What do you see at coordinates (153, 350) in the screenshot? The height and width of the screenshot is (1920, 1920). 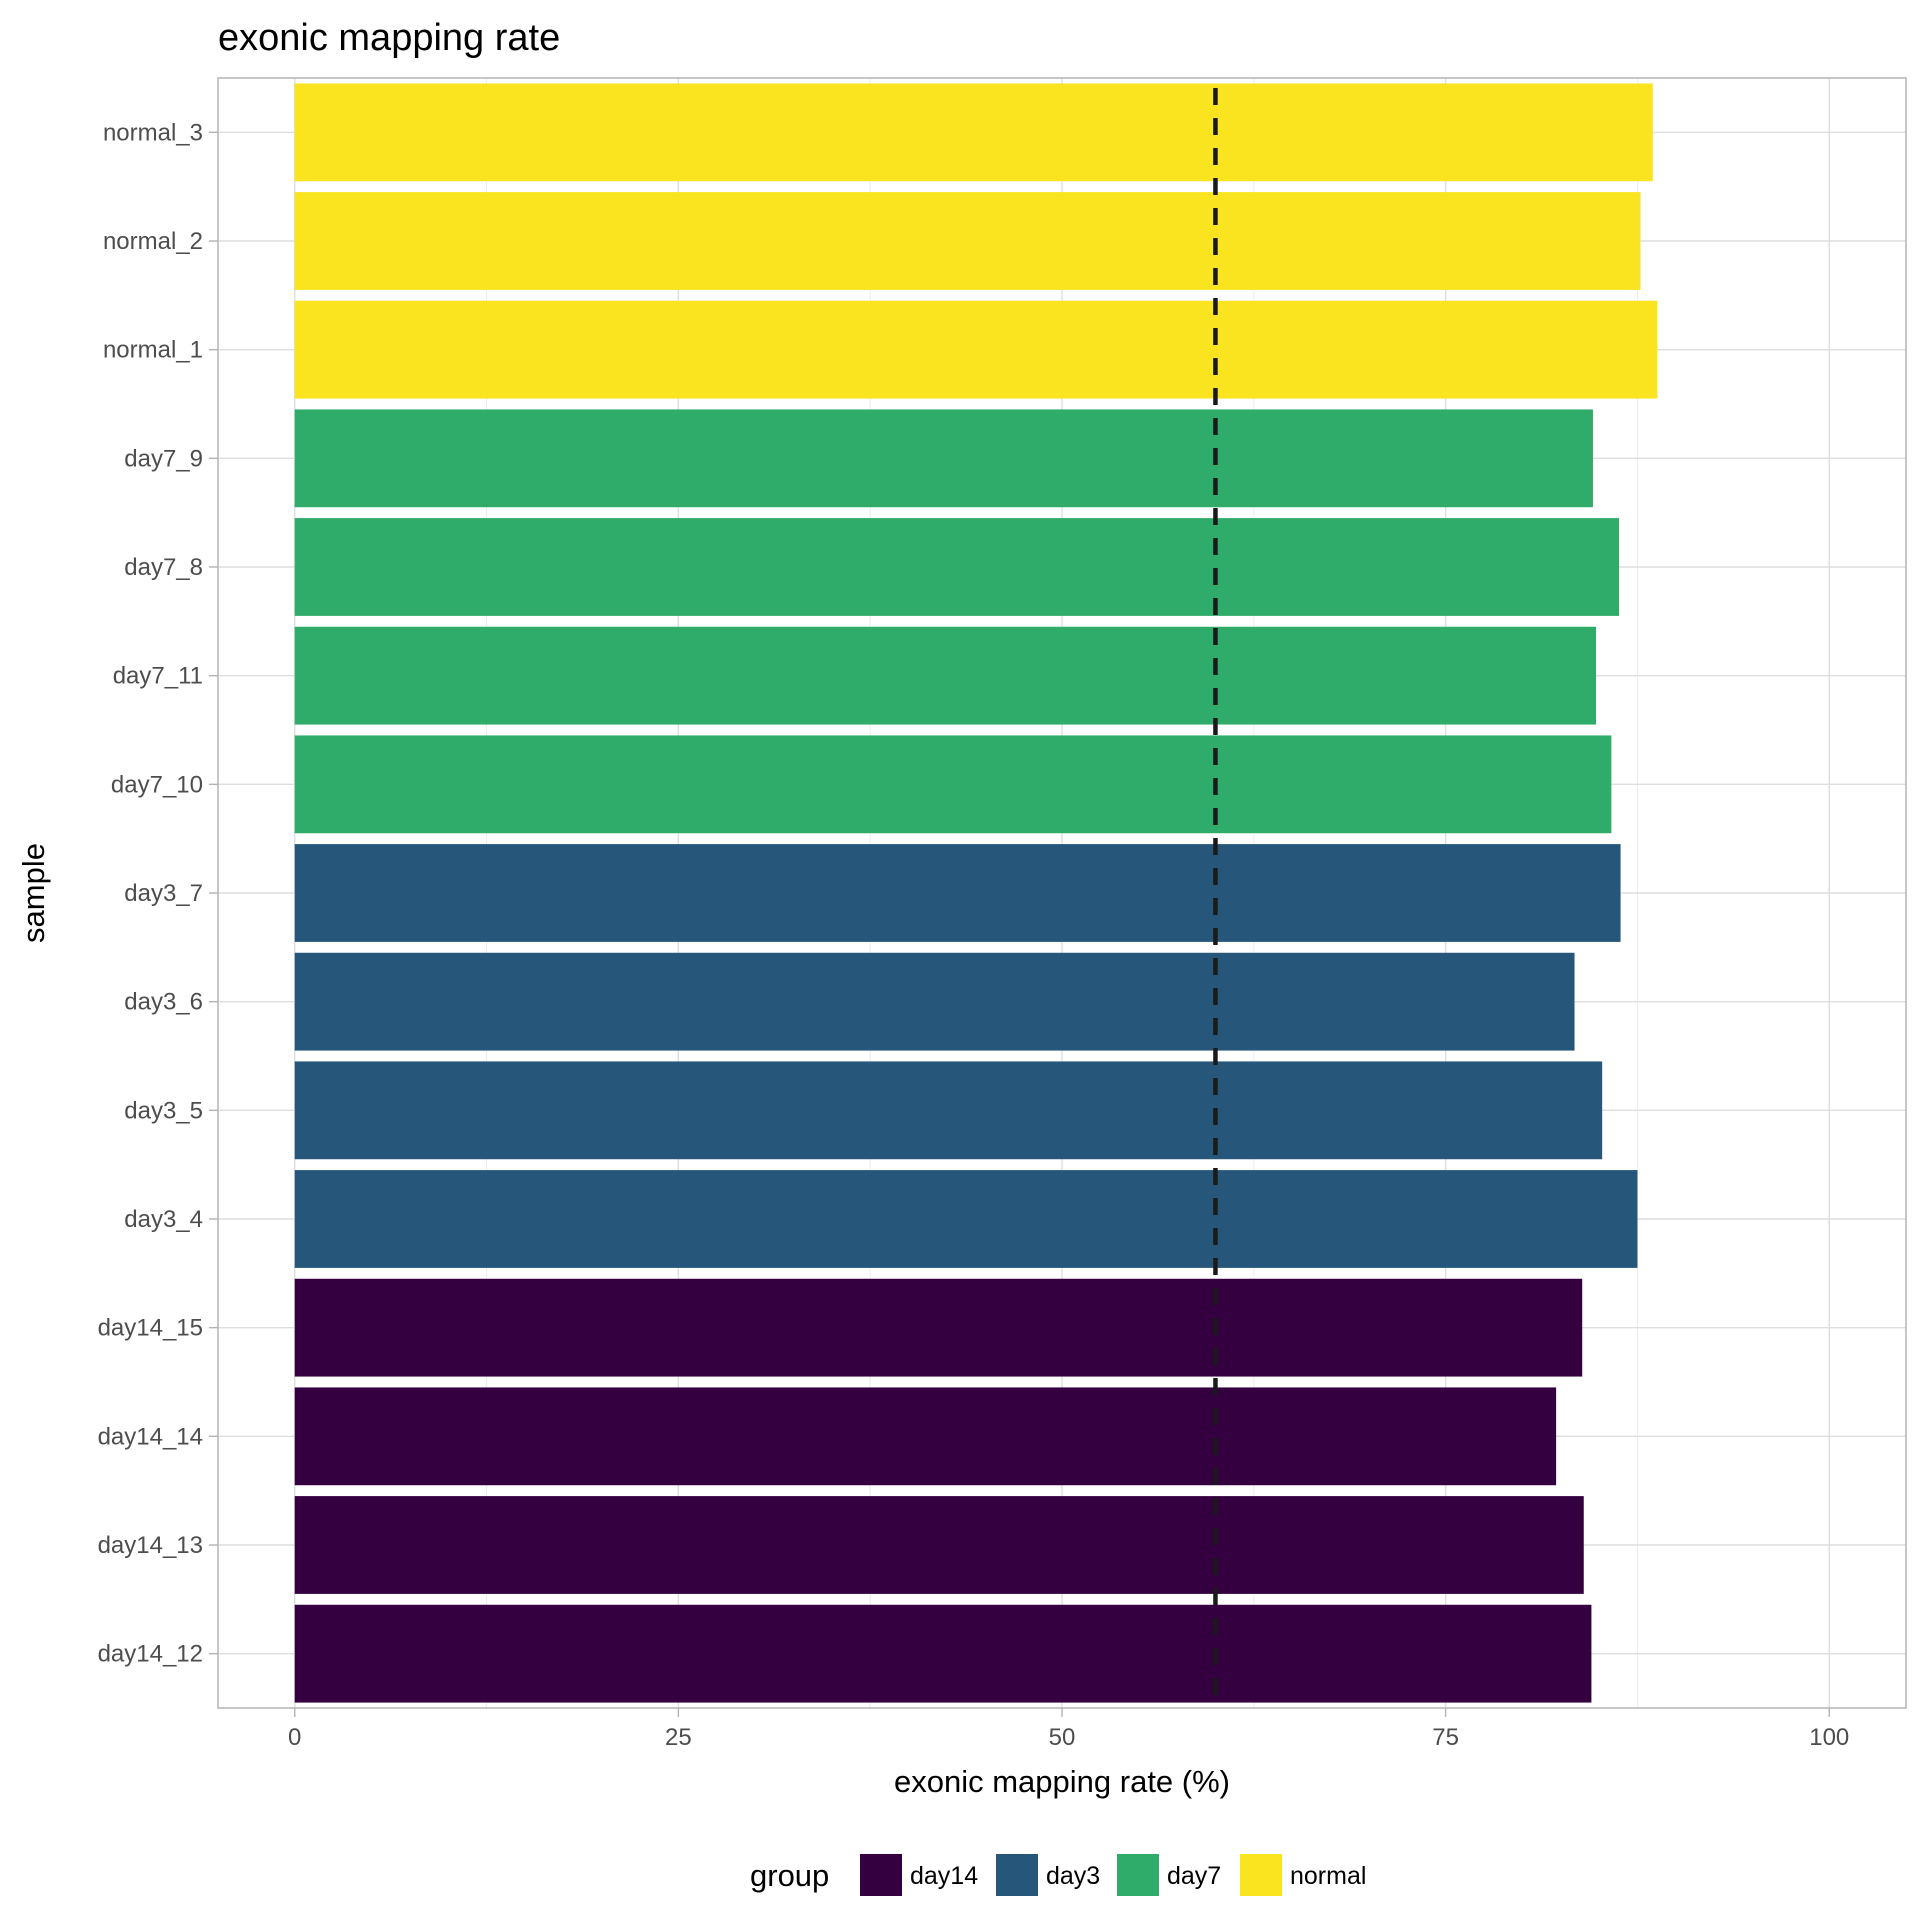 I see `y-tick-label: normal_1` at bounding box center [153, 350].